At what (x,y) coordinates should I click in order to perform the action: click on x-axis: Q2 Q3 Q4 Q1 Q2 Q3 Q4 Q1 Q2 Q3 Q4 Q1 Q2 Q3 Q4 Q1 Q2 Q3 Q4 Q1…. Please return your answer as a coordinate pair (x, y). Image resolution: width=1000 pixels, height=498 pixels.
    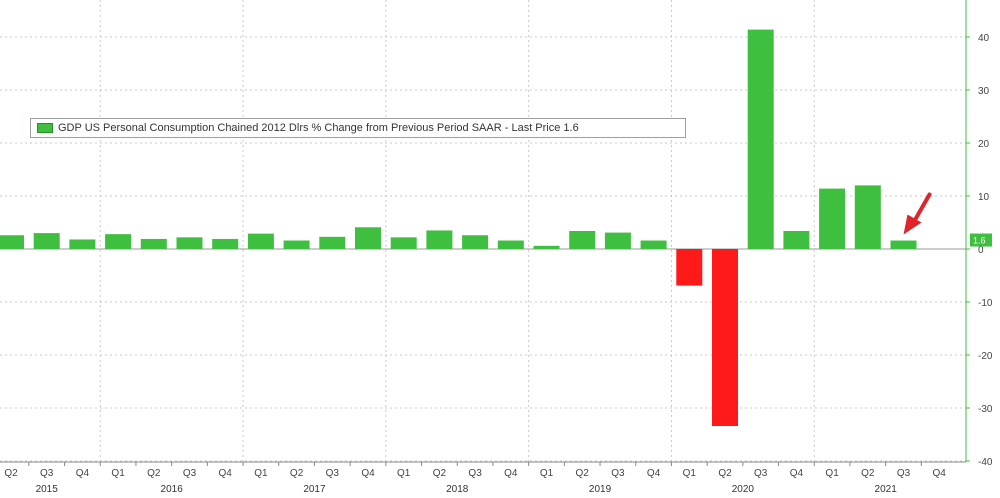
    Looking at the image, I should click on (483, 478).